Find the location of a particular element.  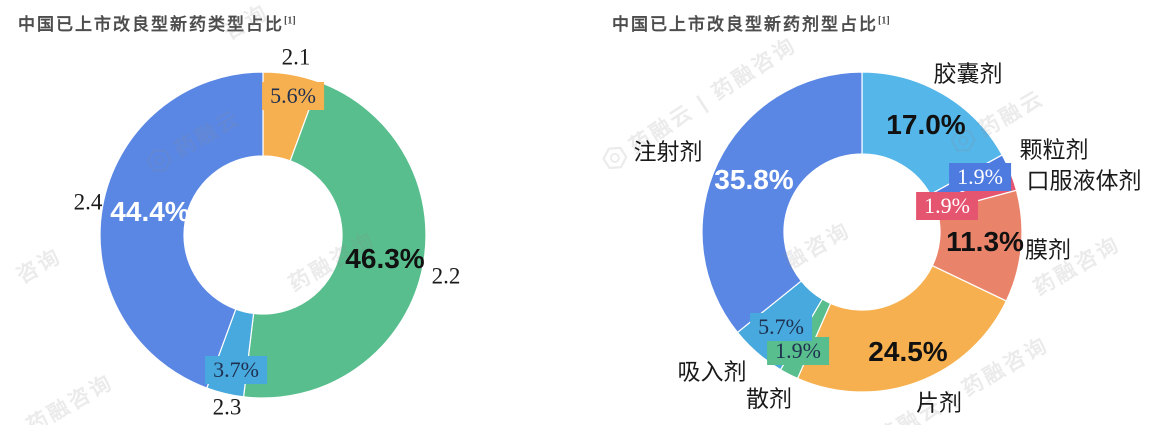

donut-segment-2.4 is located at coordinates (181, 230).